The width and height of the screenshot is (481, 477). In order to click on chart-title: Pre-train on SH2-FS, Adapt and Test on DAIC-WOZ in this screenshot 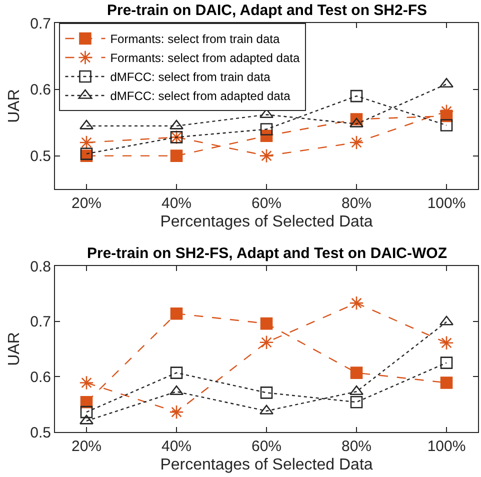, I will do `click(267, 253)`.